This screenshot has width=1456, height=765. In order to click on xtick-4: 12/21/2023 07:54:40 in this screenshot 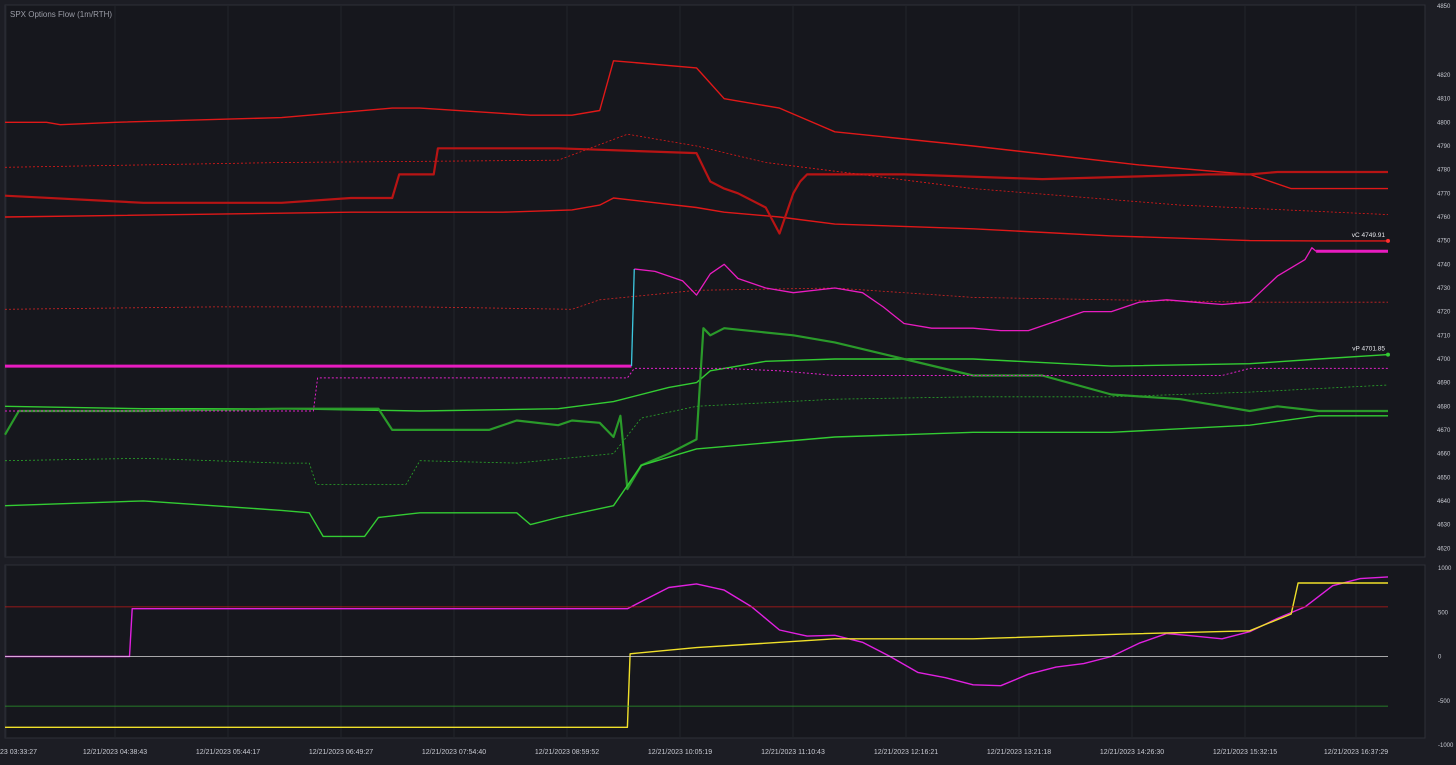, I will do `click(454, 752)`.